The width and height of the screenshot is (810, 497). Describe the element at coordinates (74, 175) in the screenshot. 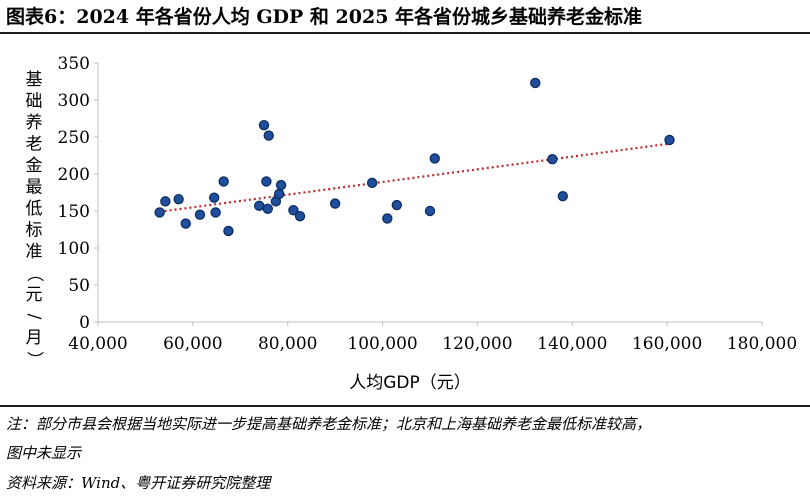

I see `y-tick-label: 200` at that location.